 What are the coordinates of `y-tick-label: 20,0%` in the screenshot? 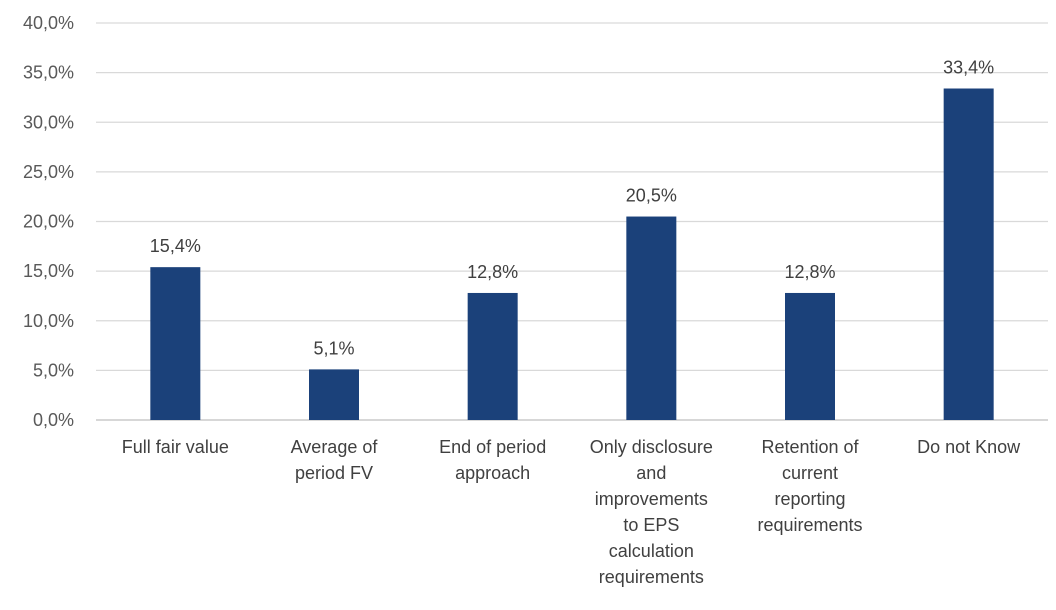 It's located at (48, 222).